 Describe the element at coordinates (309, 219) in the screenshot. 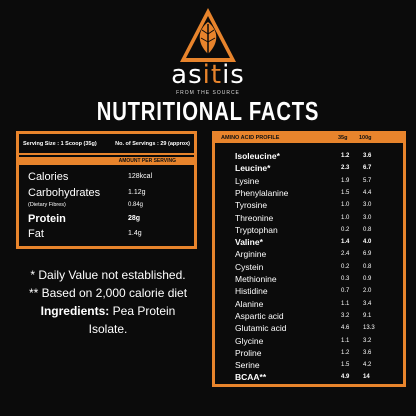

I see `amino-row: Threonine 1.0 3.0` at that location.